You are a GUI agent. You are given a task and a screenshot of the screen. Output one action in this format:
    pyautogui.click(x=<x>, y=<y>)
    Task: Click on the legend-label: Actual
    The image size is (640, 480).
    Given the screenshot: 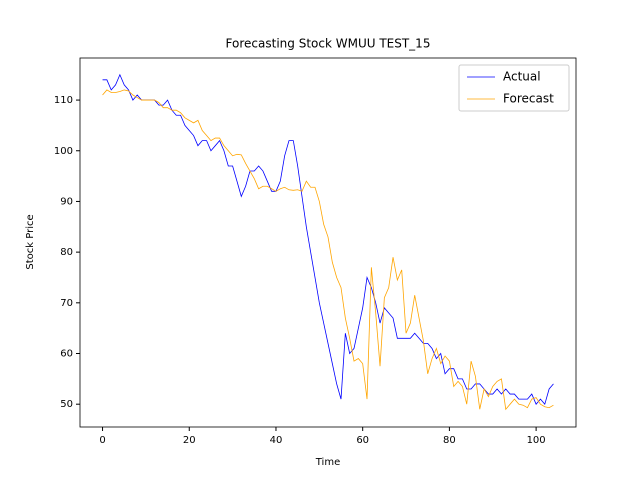 What is the action you would take?
    pyautogui.click(x=522, y=77)
    